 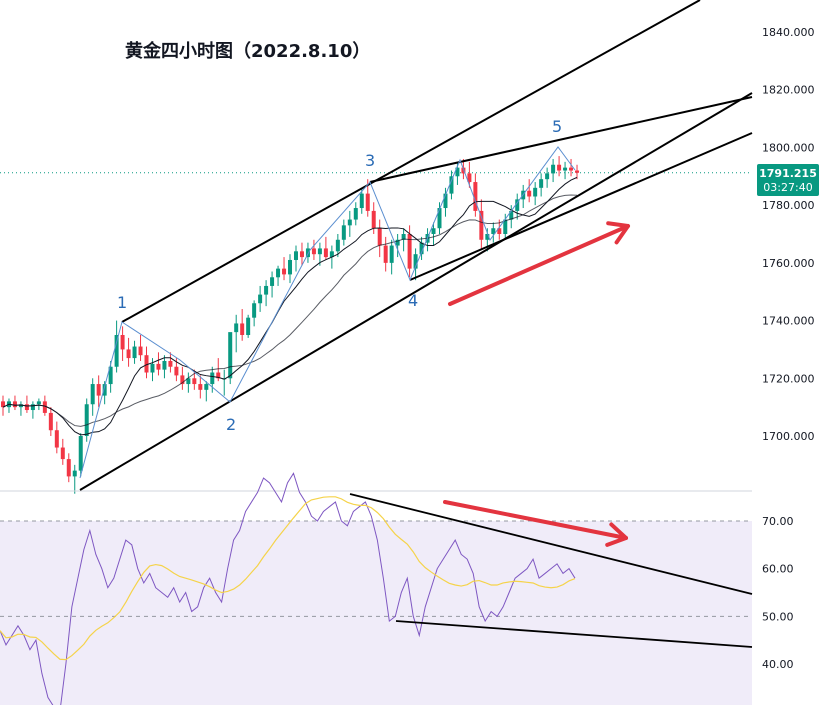 What do you see at coordinates (778, 616) in the screenshot?
I see `rsi-tick-label: 50.00` at bounding box center [778, 616].